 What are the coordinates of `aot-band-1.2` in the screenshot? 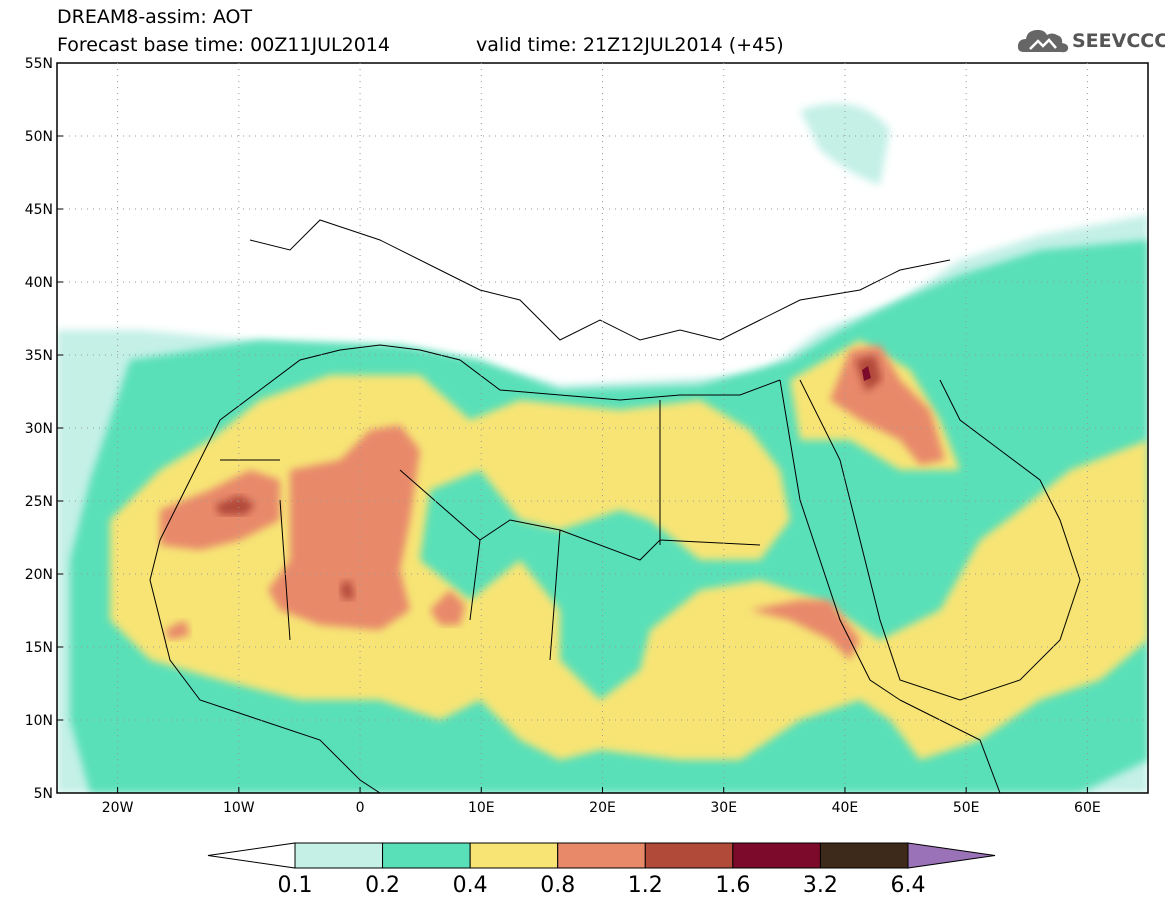 It's located at (235, 505).